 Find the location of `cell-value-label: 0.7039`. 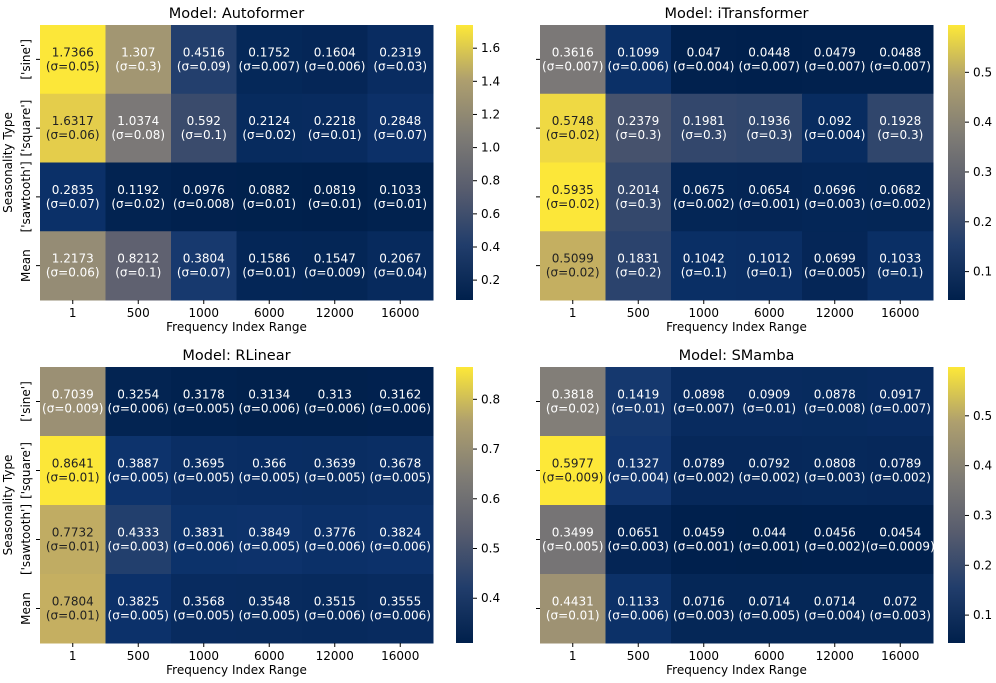

cell-value-label: 0.7039 is located at coordinates (73, 395).